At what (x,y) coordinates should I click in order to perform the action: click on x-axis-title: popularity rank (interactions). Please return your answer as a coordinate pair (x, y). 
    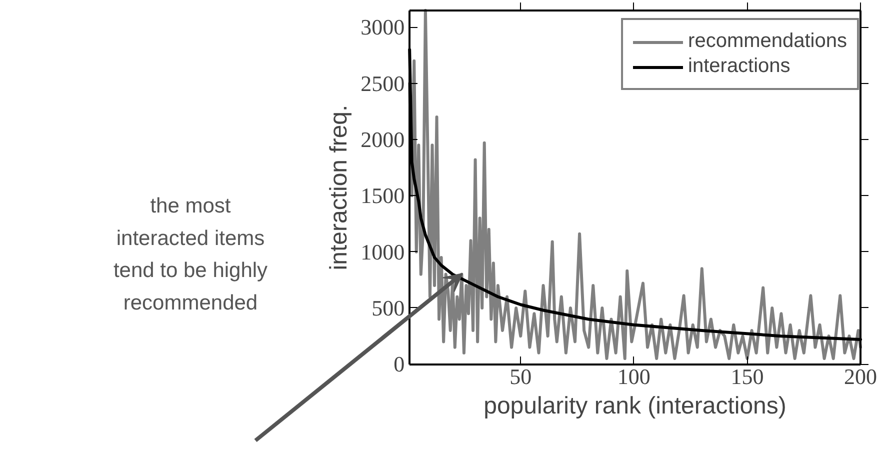
    Looking at the image, I should click on (635, 406).